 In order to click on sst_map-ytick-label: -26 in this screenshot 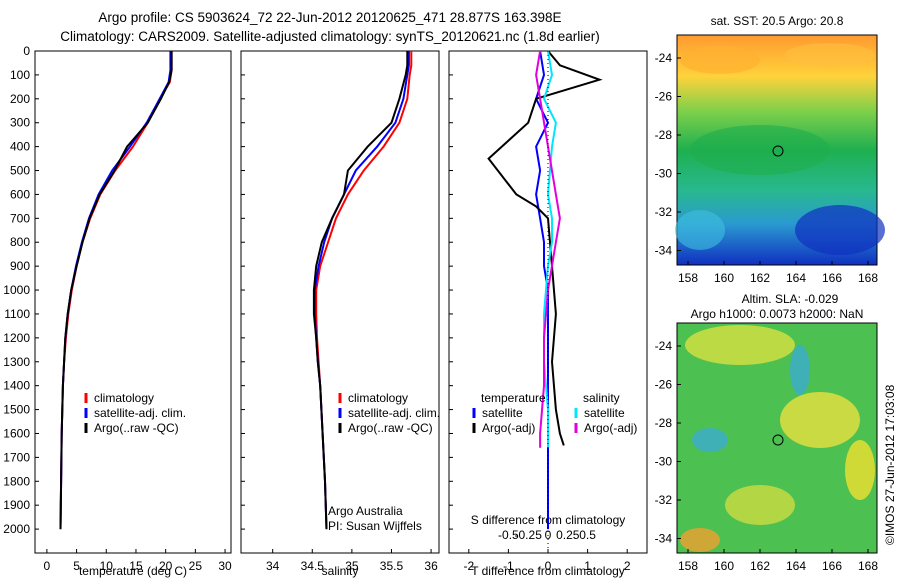, I will do `click(664, 97)`.